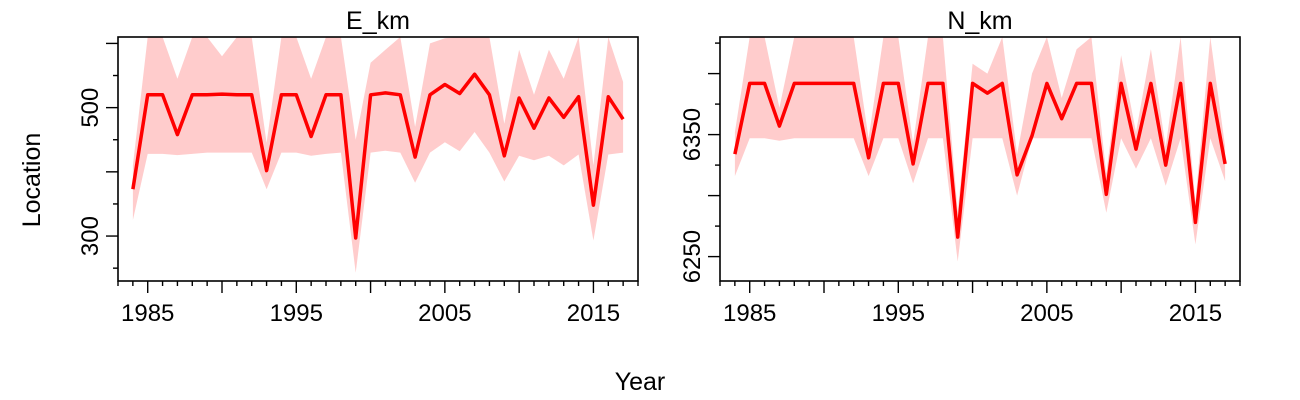 The width and height of the screenshot is (1300, 400). What do you see at coordinates (692, 256) in the screenshot?
I see `y-tick-label: 6250` at bounding box center [692, 256].